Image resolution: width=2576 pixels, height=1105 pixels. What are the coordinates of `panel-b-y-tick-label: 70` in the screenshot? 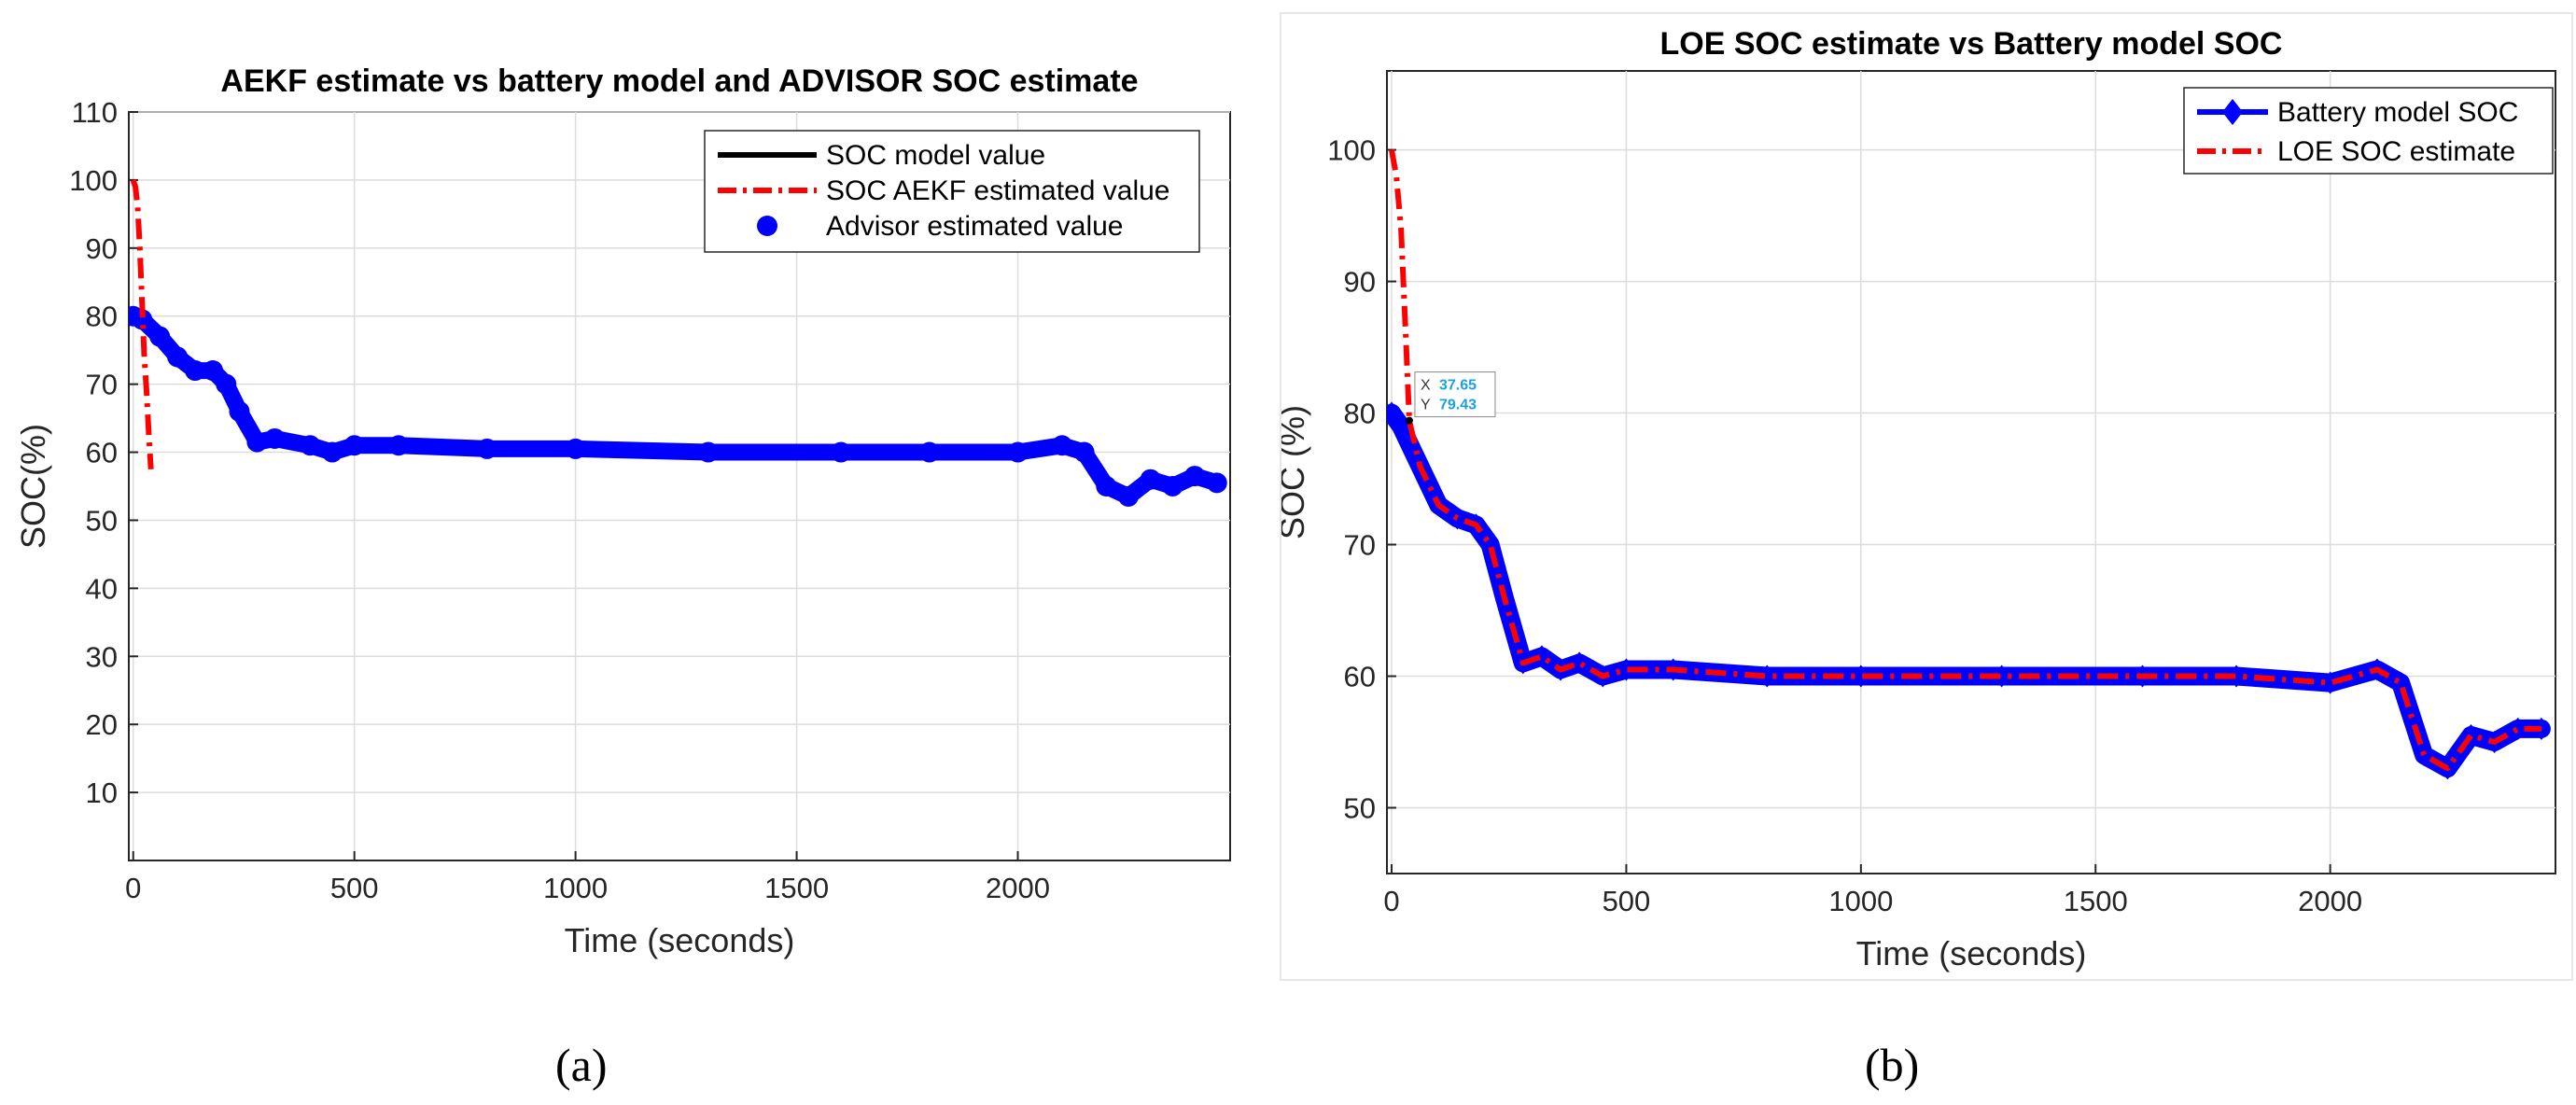 It's located at (1360, 545).